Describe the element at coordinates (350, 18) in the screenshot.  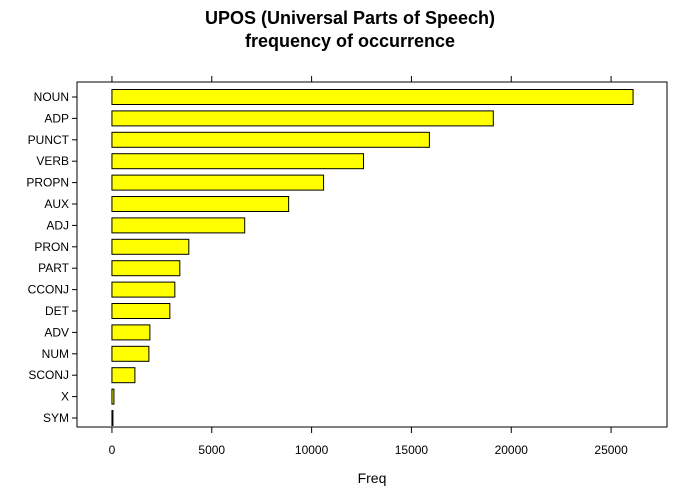
I see `chart-title: UPOS (Universal Parts of Speech)` at that location.